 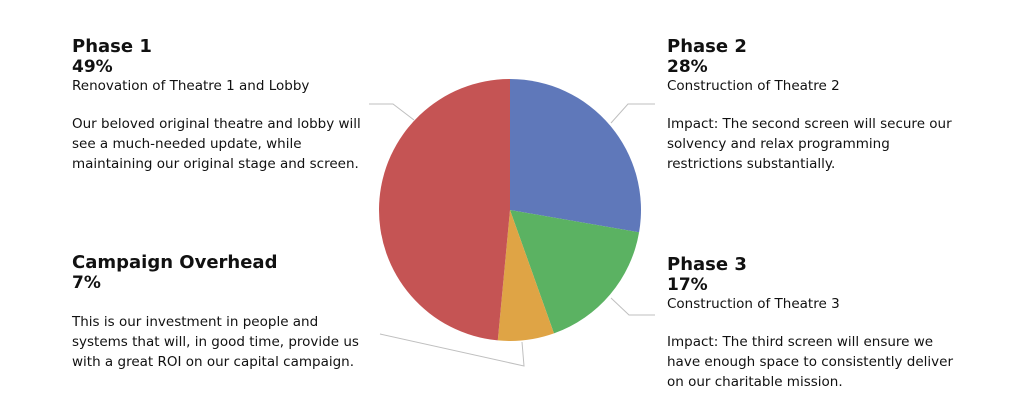 I want to click on label-percent: 7%, so click(x=86, y=283).